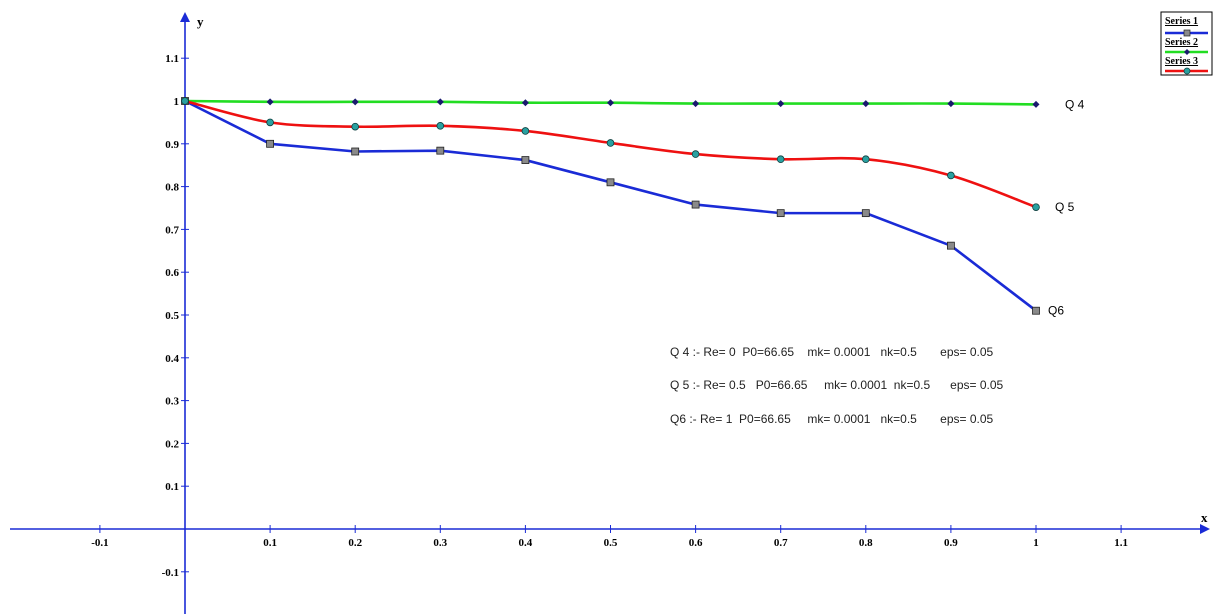 The image size is (1216, 614). Describe the element at coordinates (172, 444) in the screenshot. I see `y-tick-label: 0.2` at that location.